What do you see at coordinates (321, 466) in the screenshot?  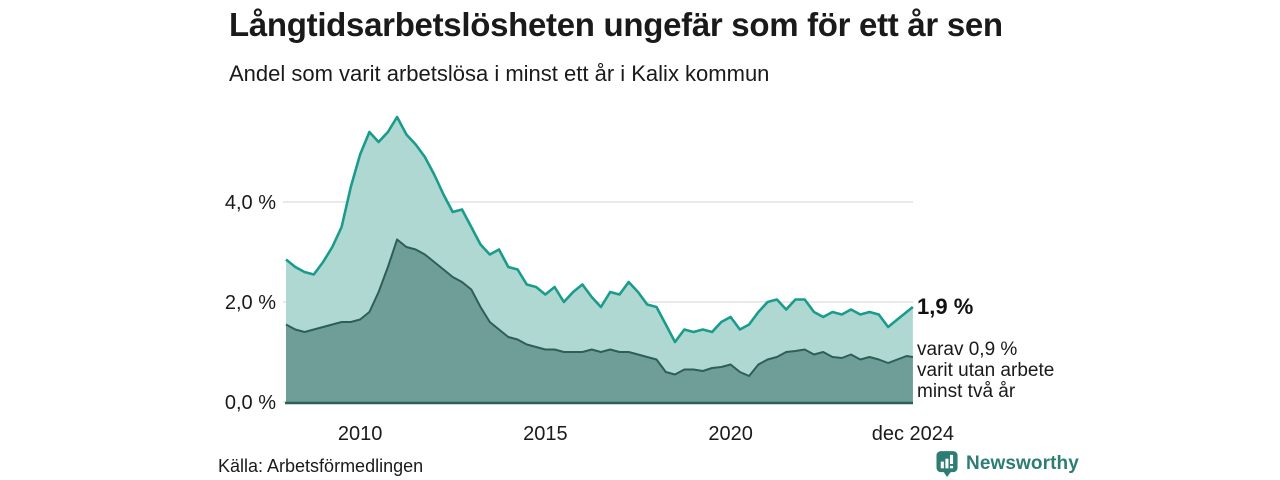 I see `source-label: Källa: Arbetsförmedlingen` at bounding box center [321, 466].